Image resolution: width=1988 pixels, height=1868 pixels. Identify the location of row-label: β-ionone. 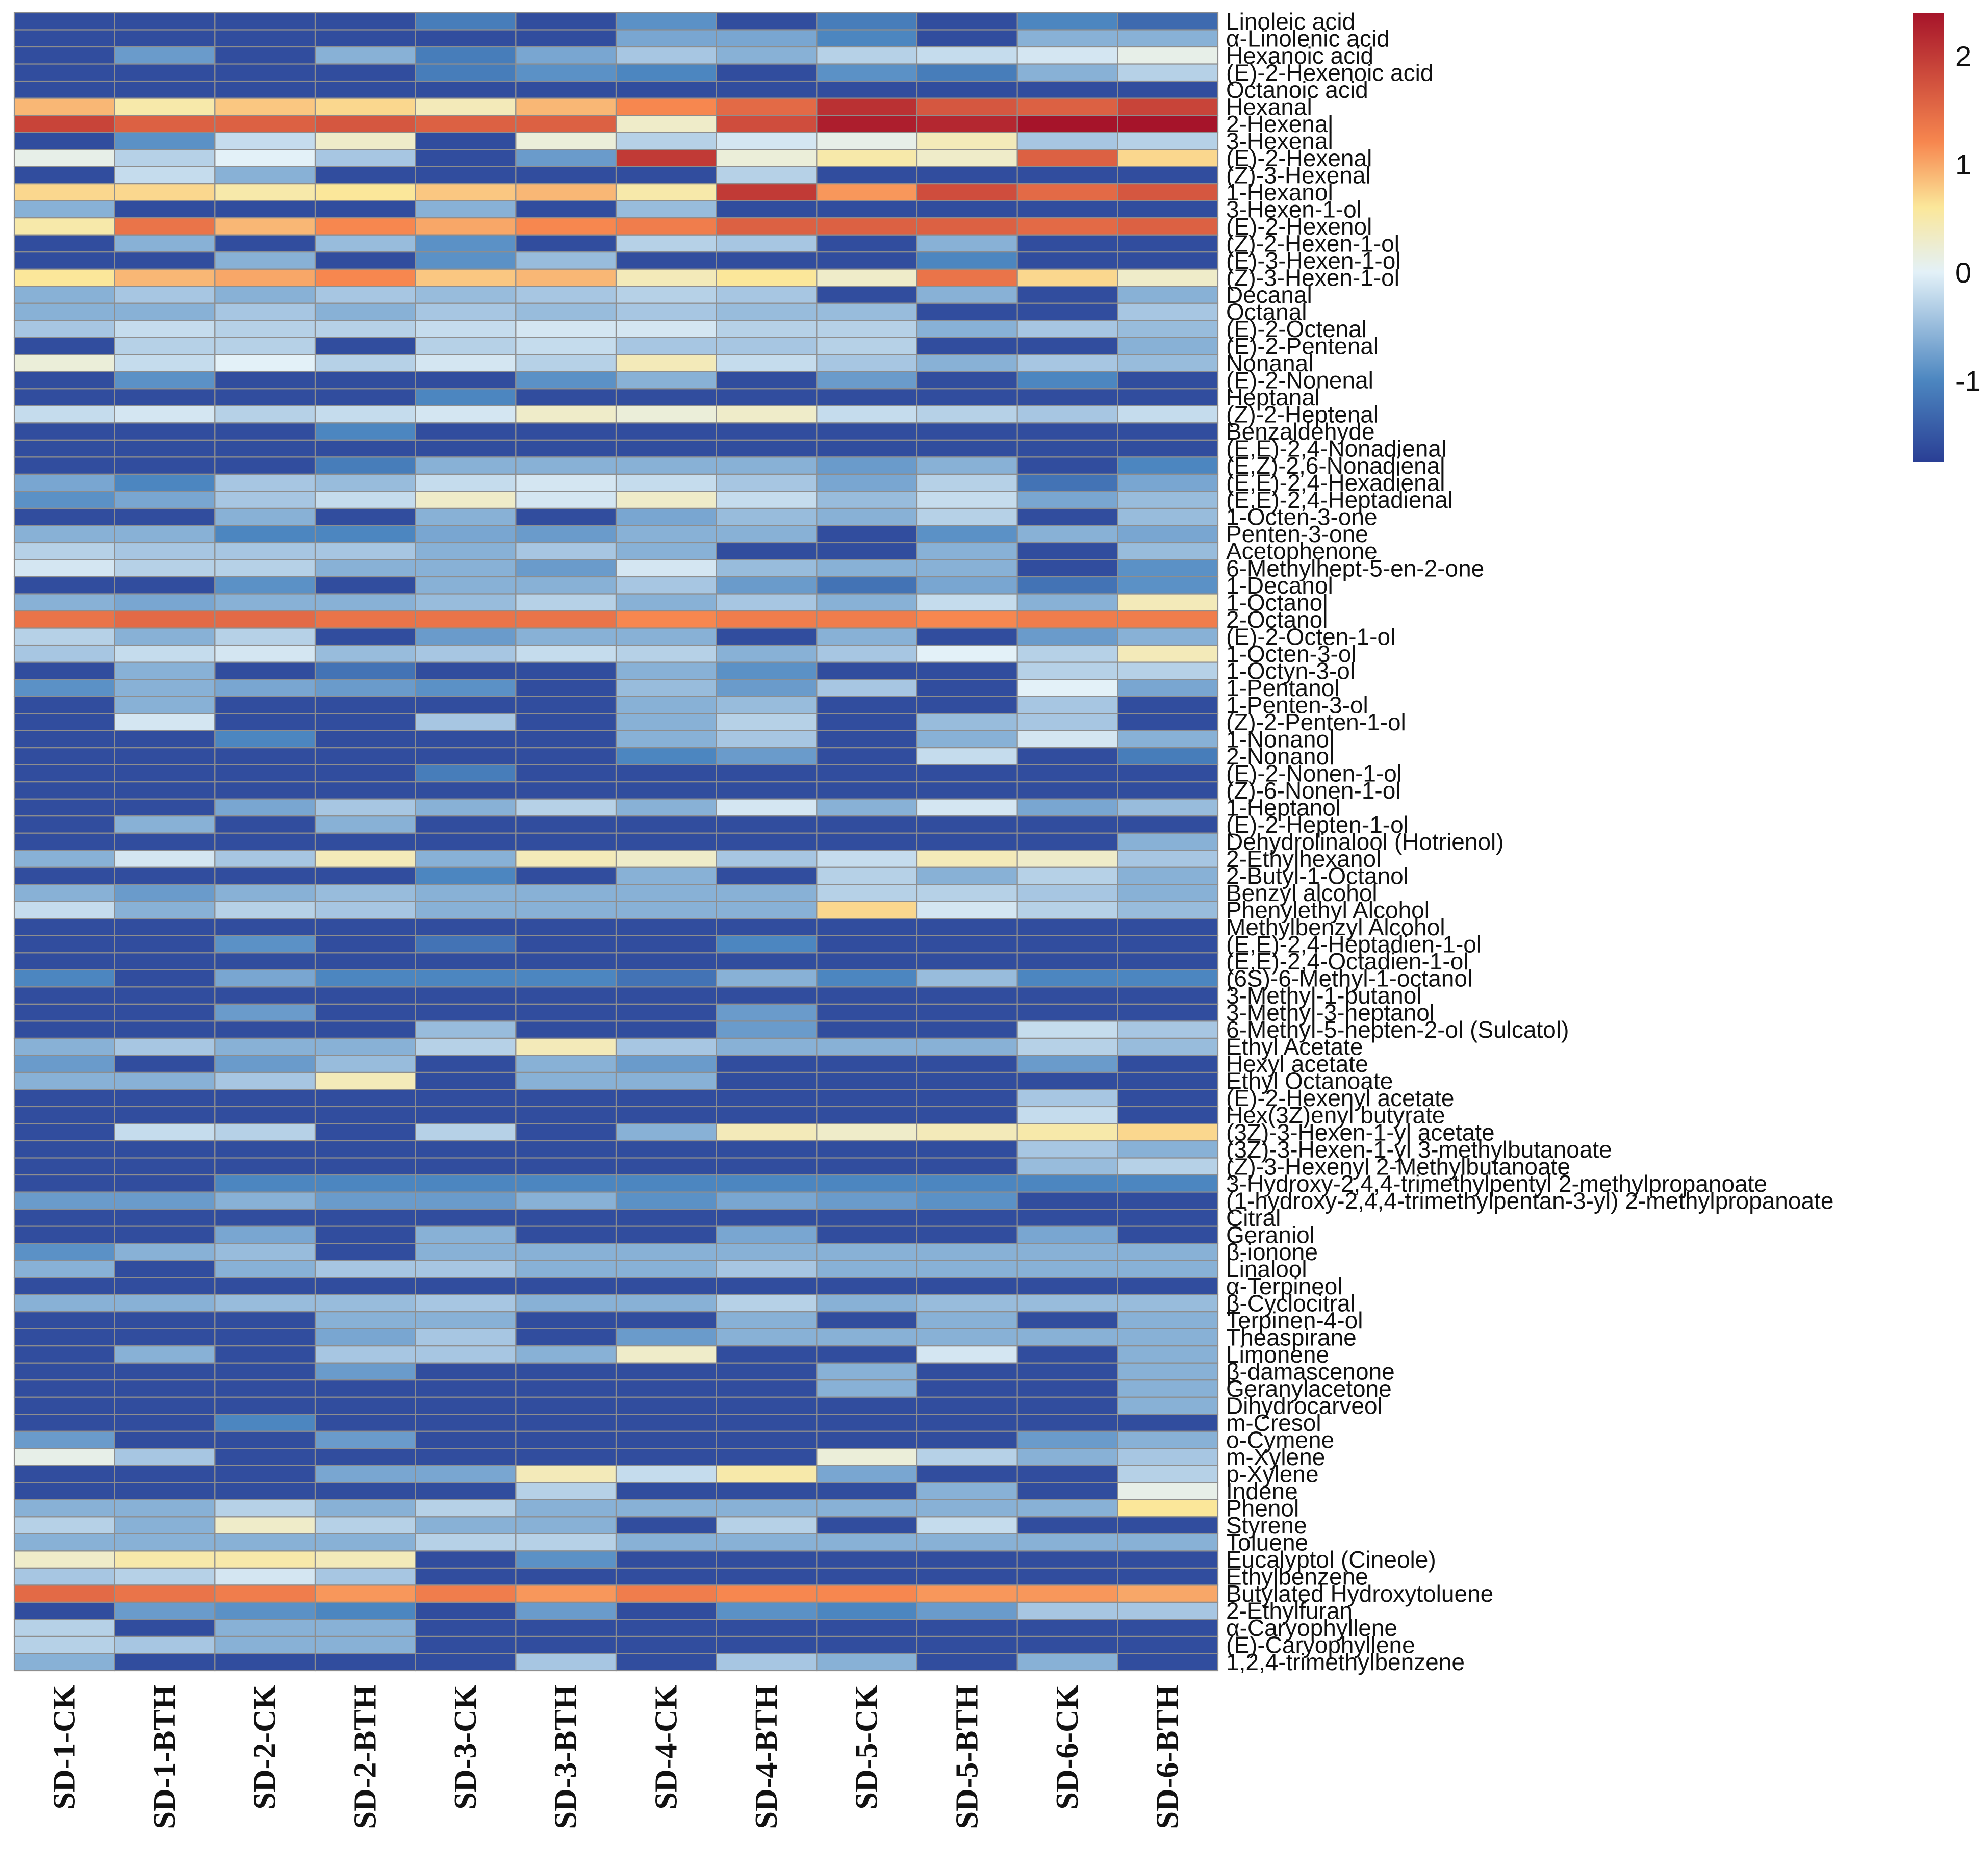
(1272, 1252).